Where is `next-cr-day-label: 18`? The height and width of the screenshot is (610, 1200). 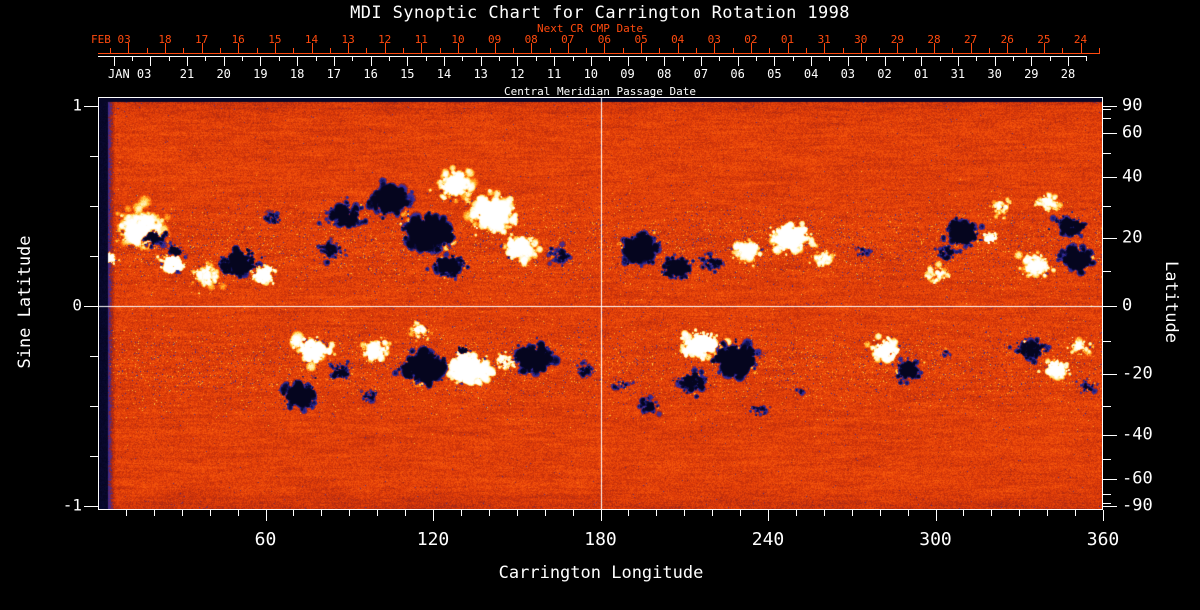 next-cr-day-label: 18 is located at coordinates (165, 39).